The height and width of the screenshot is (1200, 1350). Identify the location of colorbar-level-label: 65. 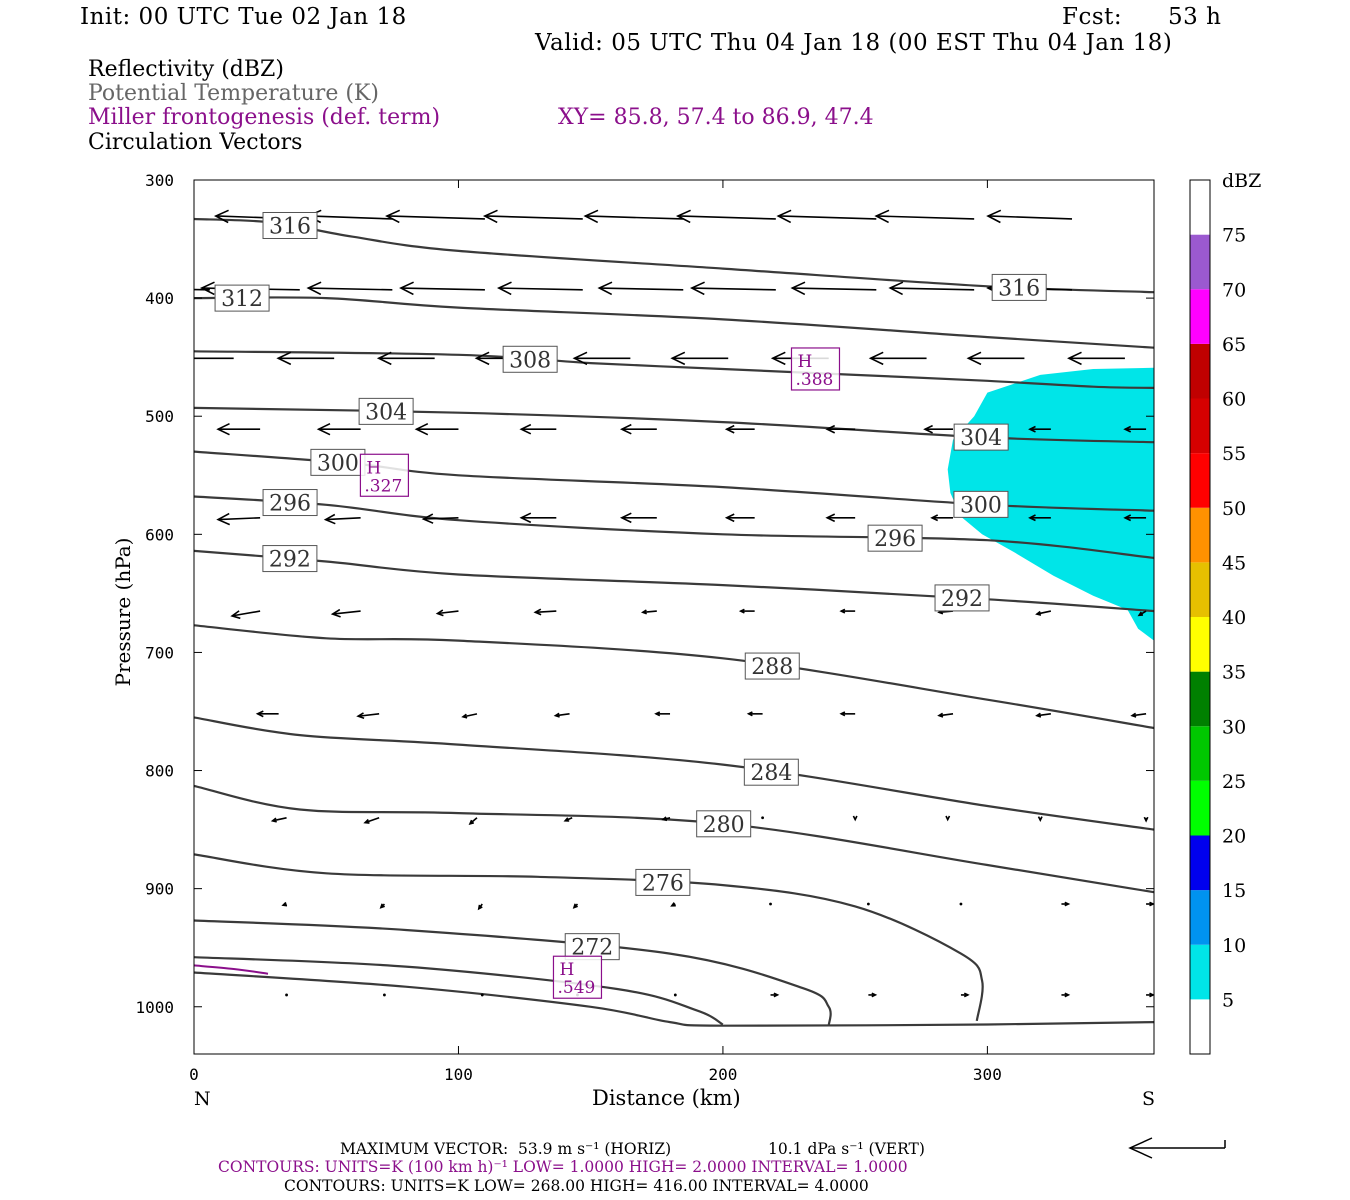
(1234, 345).